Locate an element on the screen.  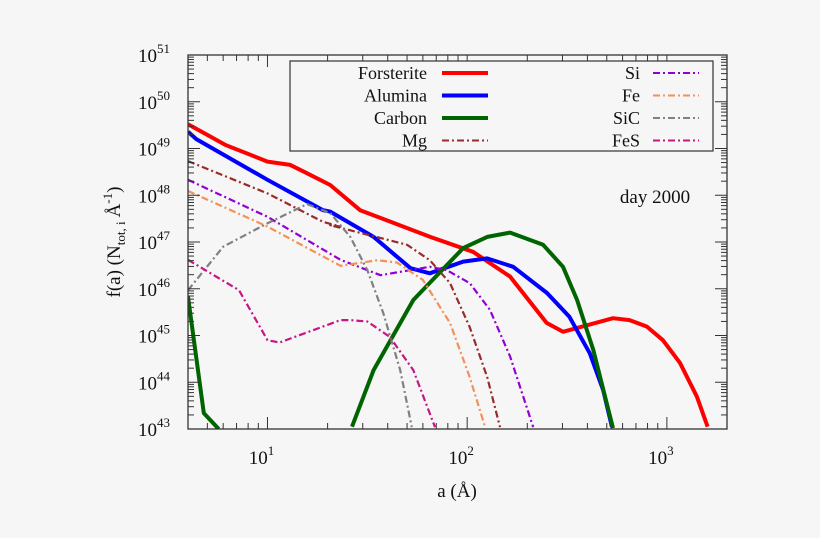
legend-label-forsterite: Forsterite is located at coordinates (392, 73).